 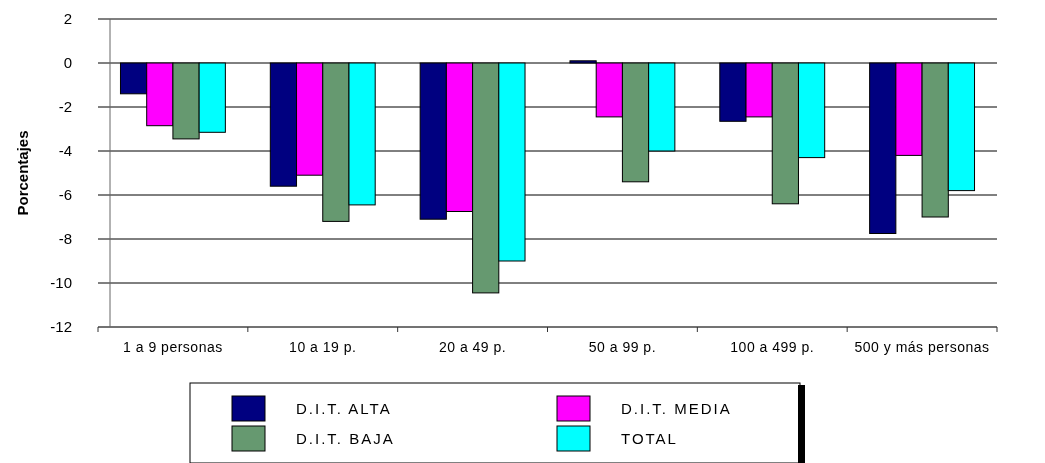 What do you see at coordinates (61, 327) in the screenshot?
I see `y-tick-label: -12` at bounding box center [61, 327].